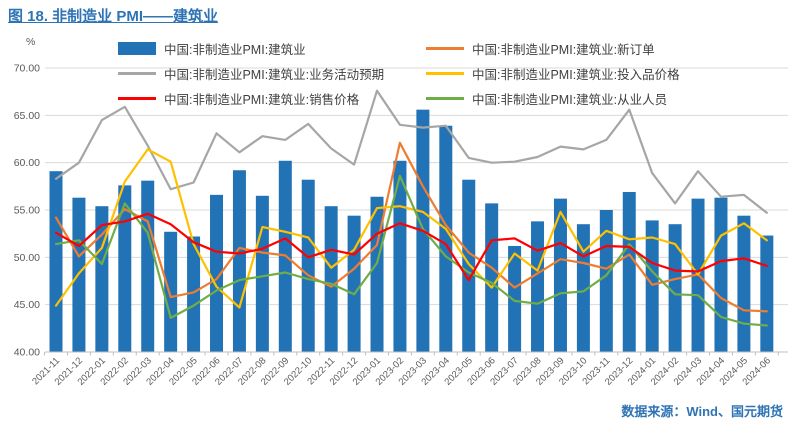 The image size is (793, 426). Describe the element at coordinates (27, 69) in the screenshot. I see `y-tick-label: 70.00` at that location.